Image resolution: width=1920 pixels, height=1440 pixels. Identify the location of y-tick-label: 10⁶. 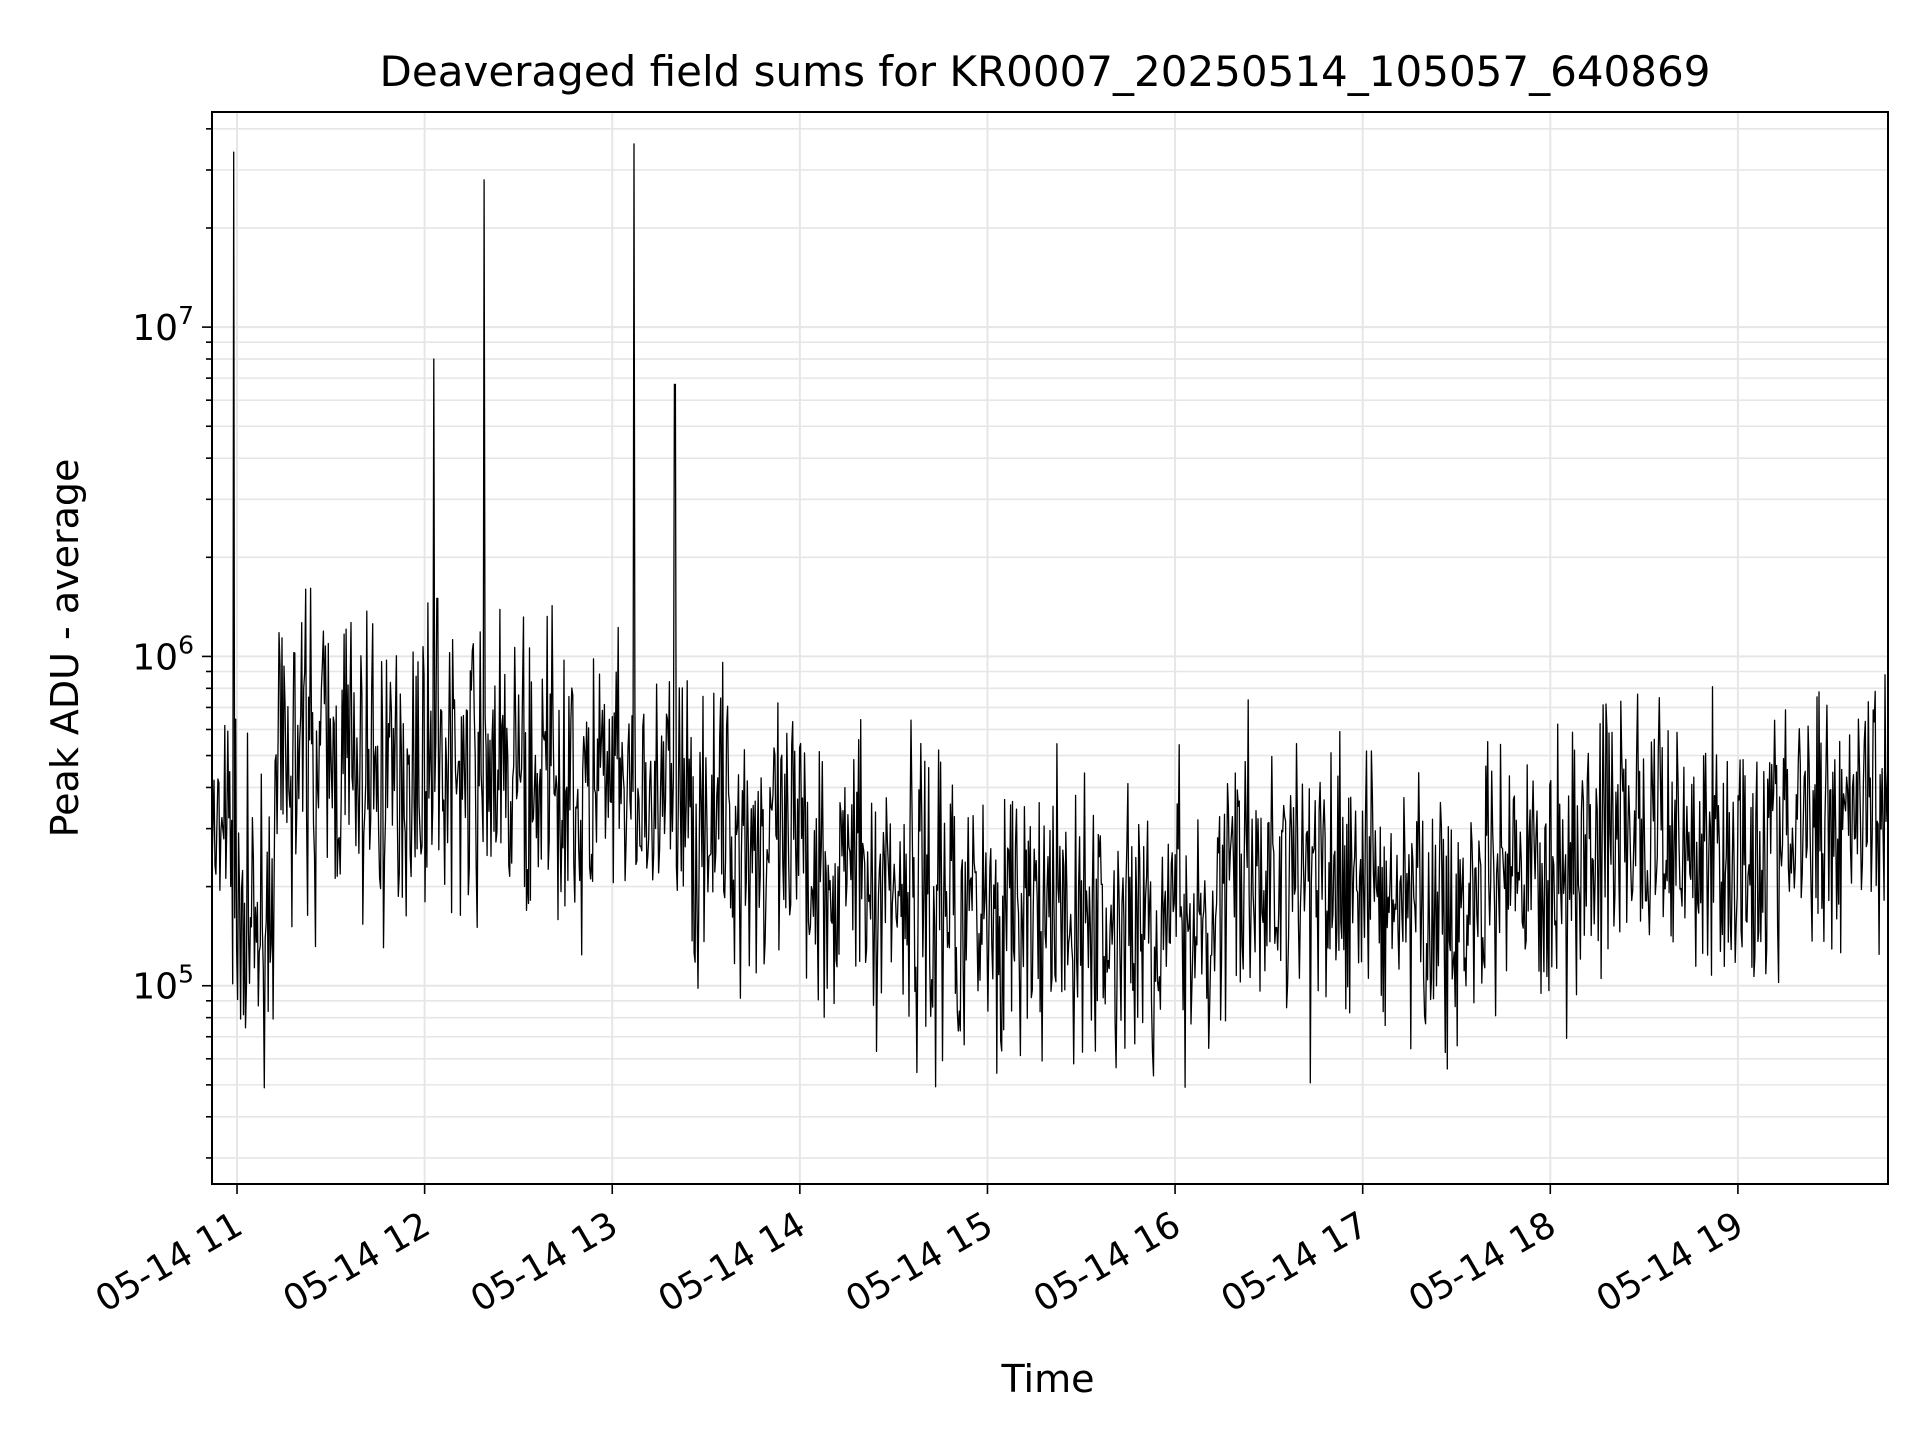
(163, 654).